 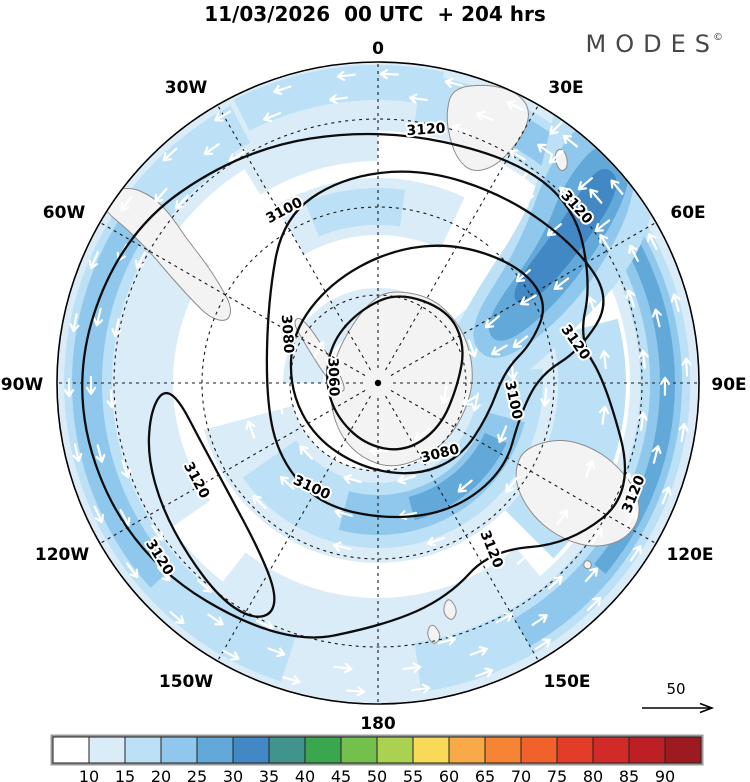 I want to click on colorbar-tick-label: 15, so click(x=125, y=774).